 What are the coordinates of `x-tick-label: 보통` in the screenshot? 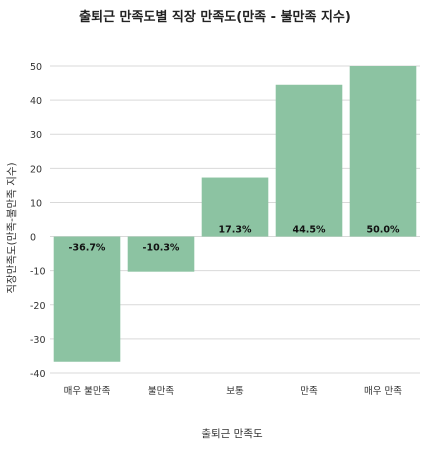 It's located at (235, 391).